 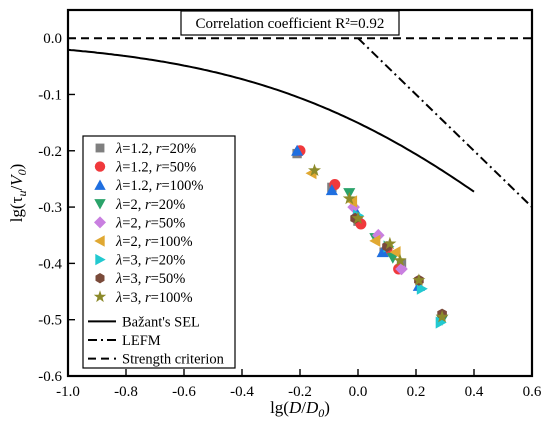 I want to click on legend-label: λ=3, r=20%, so click(x=150, y=261).